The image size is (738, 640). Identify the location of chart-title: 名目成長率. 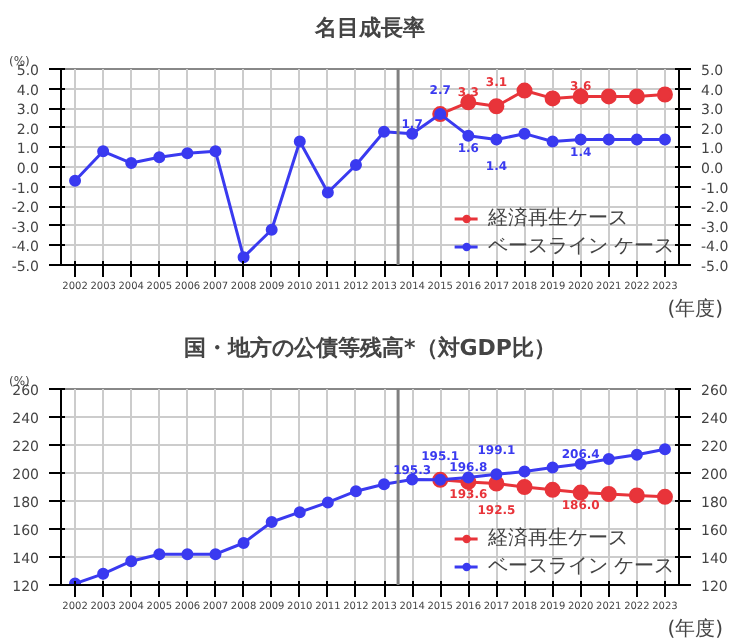
(369, 28).